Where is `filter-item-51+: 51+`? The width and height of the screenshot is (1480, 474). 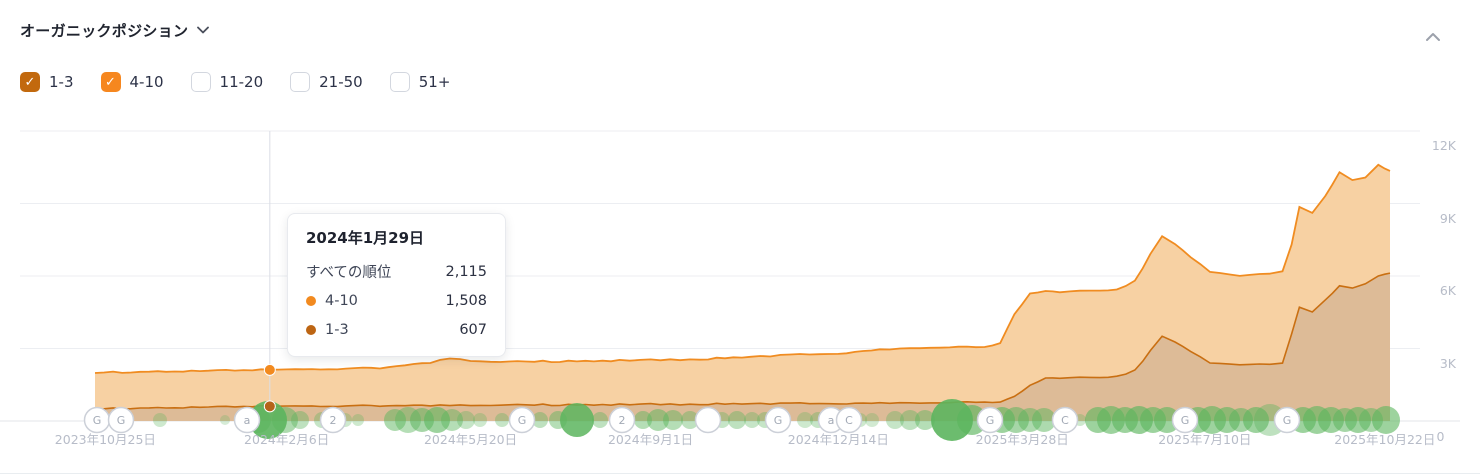 filter-item-51+: 51+ is located at coordinates (420, 82).